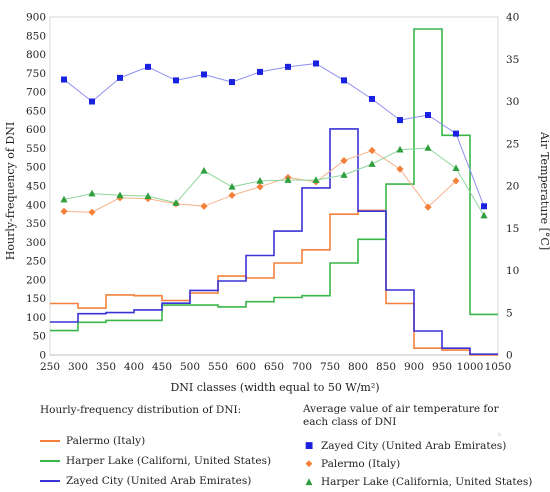 This screenshot has height=492, width=550. What do you see at coordinates (330, 367) in the screenshot?
I see `x-tick-label: 750` at bounding box center [330, 367].